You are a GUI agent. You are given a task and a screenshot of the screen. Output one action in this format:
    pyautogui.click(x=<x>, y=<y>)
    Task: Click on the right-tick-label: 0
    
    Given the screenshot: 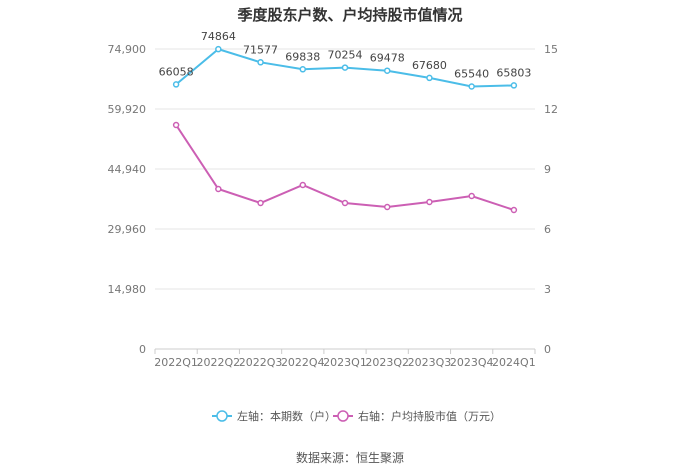 What is the action you would take?
    pyautogui.click(x=547, y=349)
    